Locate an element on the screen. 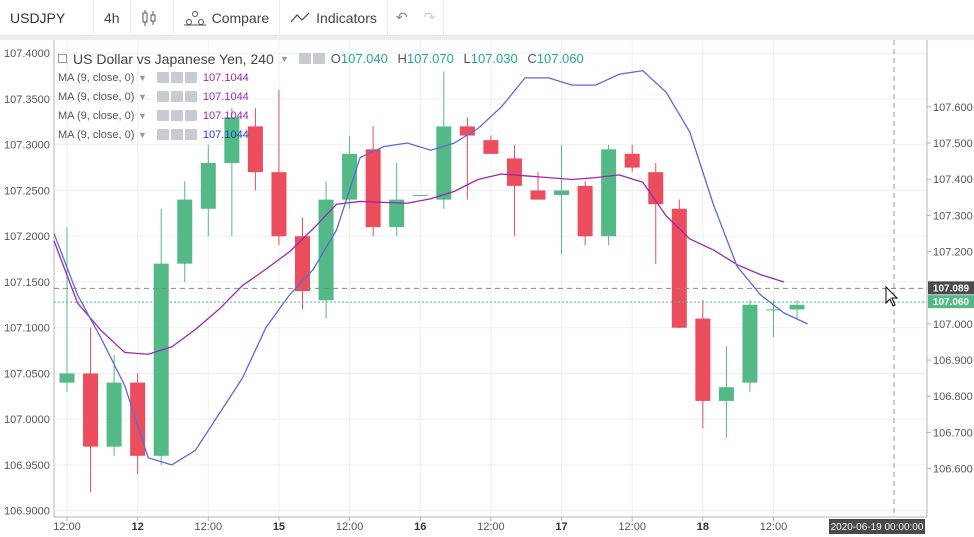 The width and height of the screenshot is (974, 537). ohlc-values: O107.040 H107.070 L107.030 C107.060 is located at coordinates (460, 58).